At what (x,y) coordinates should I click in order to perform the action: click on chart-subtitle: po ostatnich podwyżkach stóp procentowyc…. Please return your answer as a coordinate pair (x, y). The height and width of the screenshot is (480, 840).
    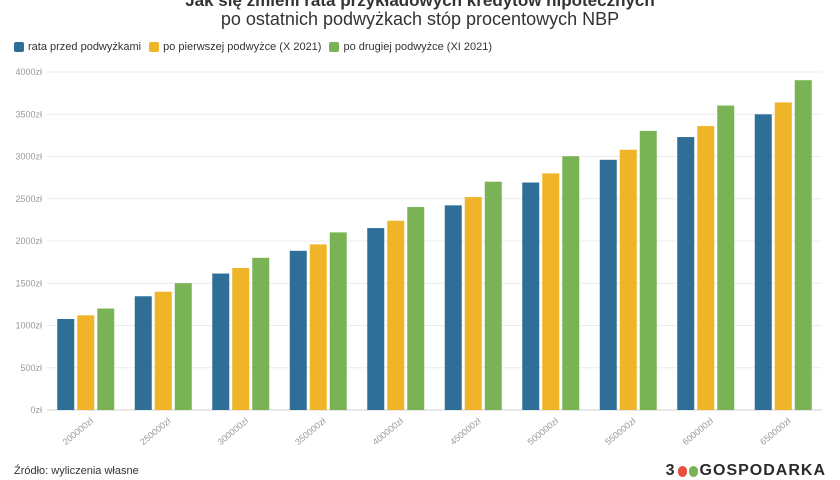
    Looking at the image, I should click on (420, 19).